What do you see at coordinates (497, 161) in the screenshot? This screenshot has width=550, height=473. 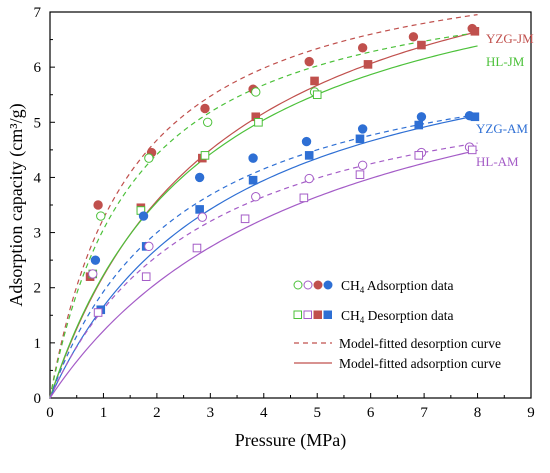 I see `series-label-hl-am: HL-AM` at bounding box center [497, 161].